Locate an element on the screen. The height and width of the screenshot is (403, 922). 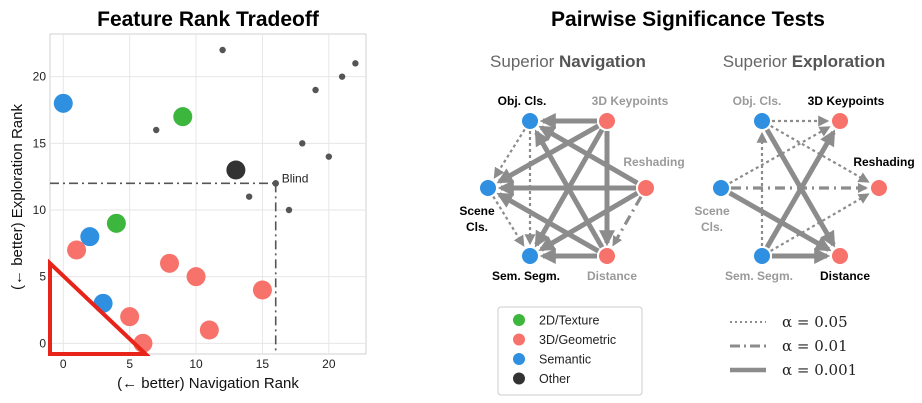
legend-label: 3D/Geometric is located at coordinates (577, 340).